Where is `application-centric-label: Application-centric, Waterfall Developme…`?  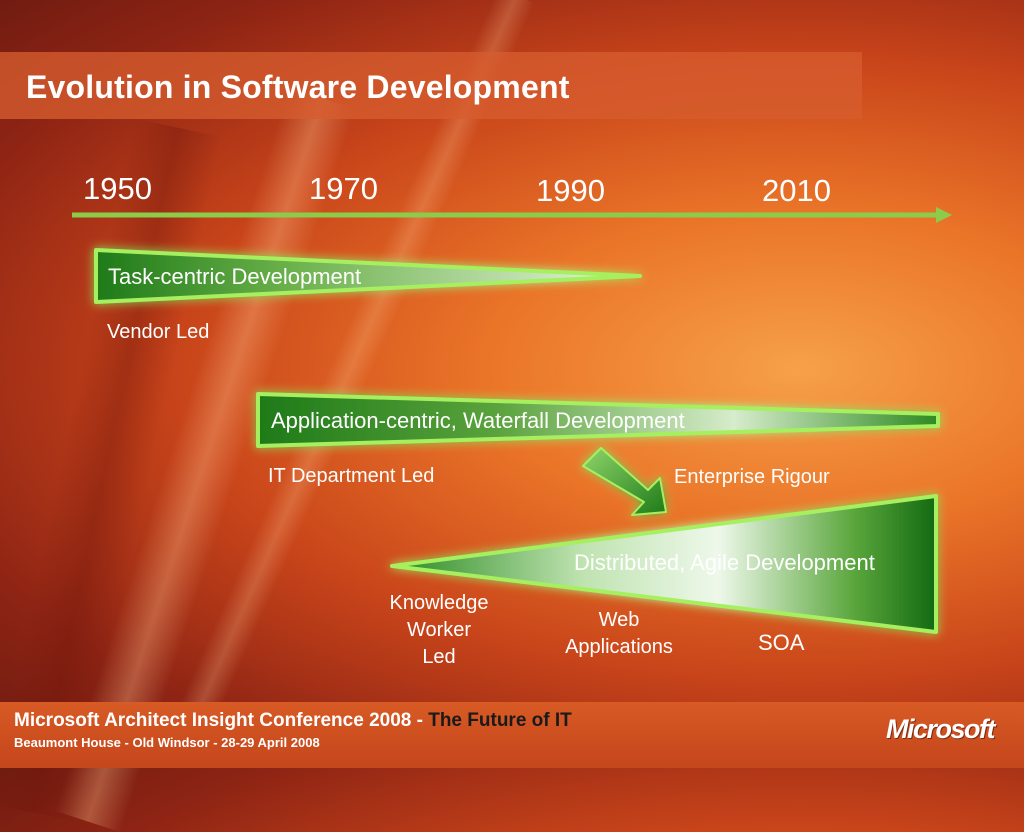
application-centric-label: Application-centric, Waterfall Developme… is located at coordinates (478, 420).